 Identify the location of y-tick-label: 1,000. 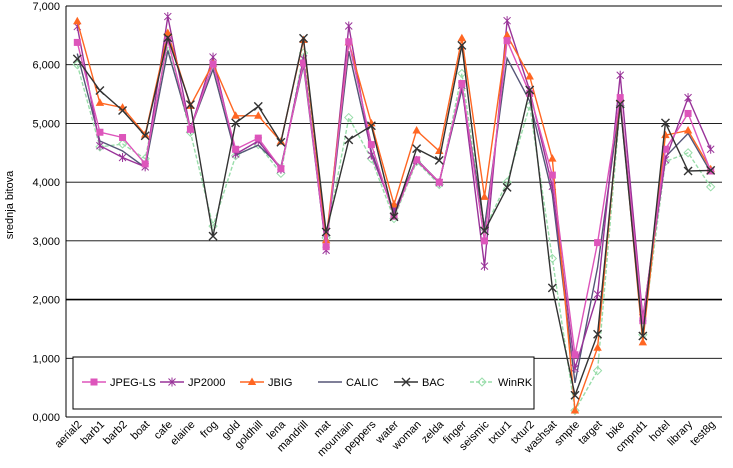
(46, 359).